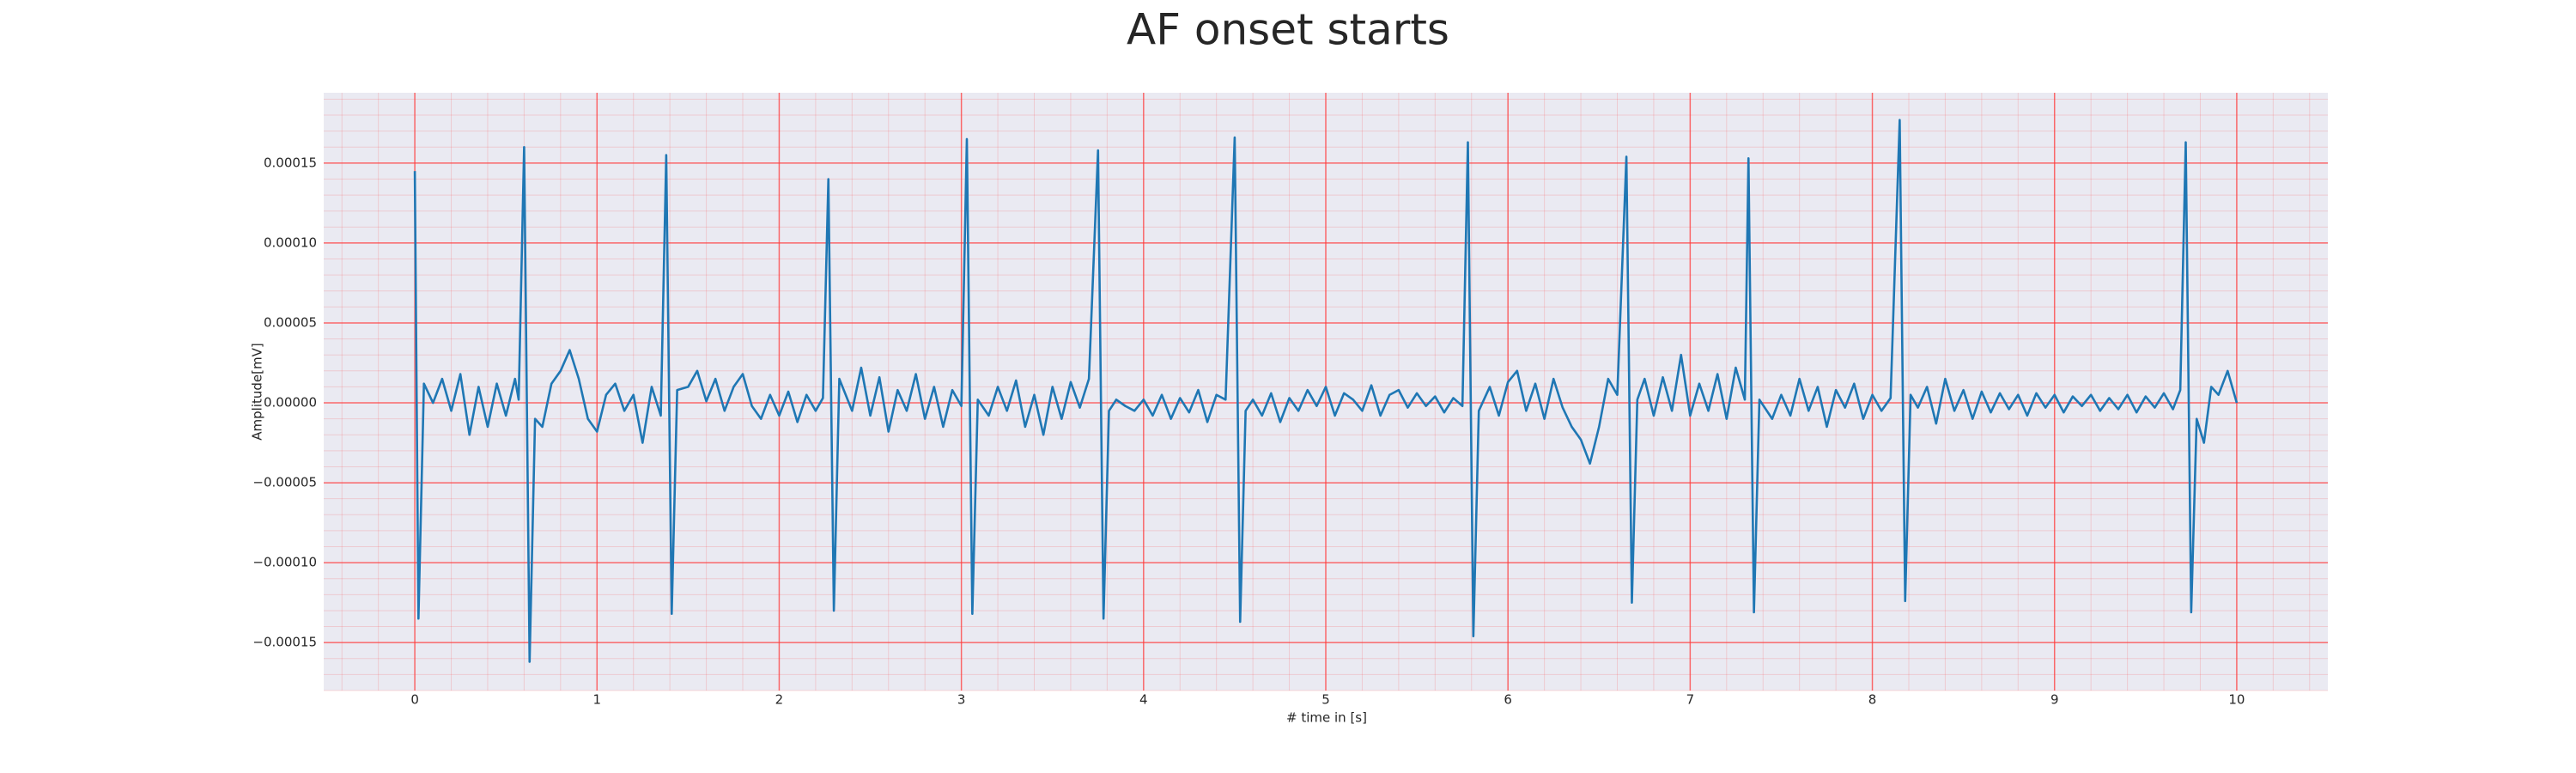 The width and height of the screenshot is (2576, 773). Describe the element at coordinates (414, 700) in the screenshot. I see `x-tick-label: 0` at that location.